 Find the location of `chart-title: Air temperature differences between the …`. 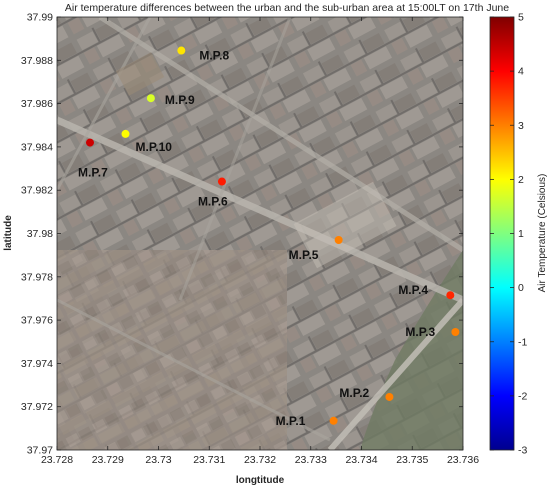

chart-title: Air temperature differences between the … is located at coordinates (287, 8).